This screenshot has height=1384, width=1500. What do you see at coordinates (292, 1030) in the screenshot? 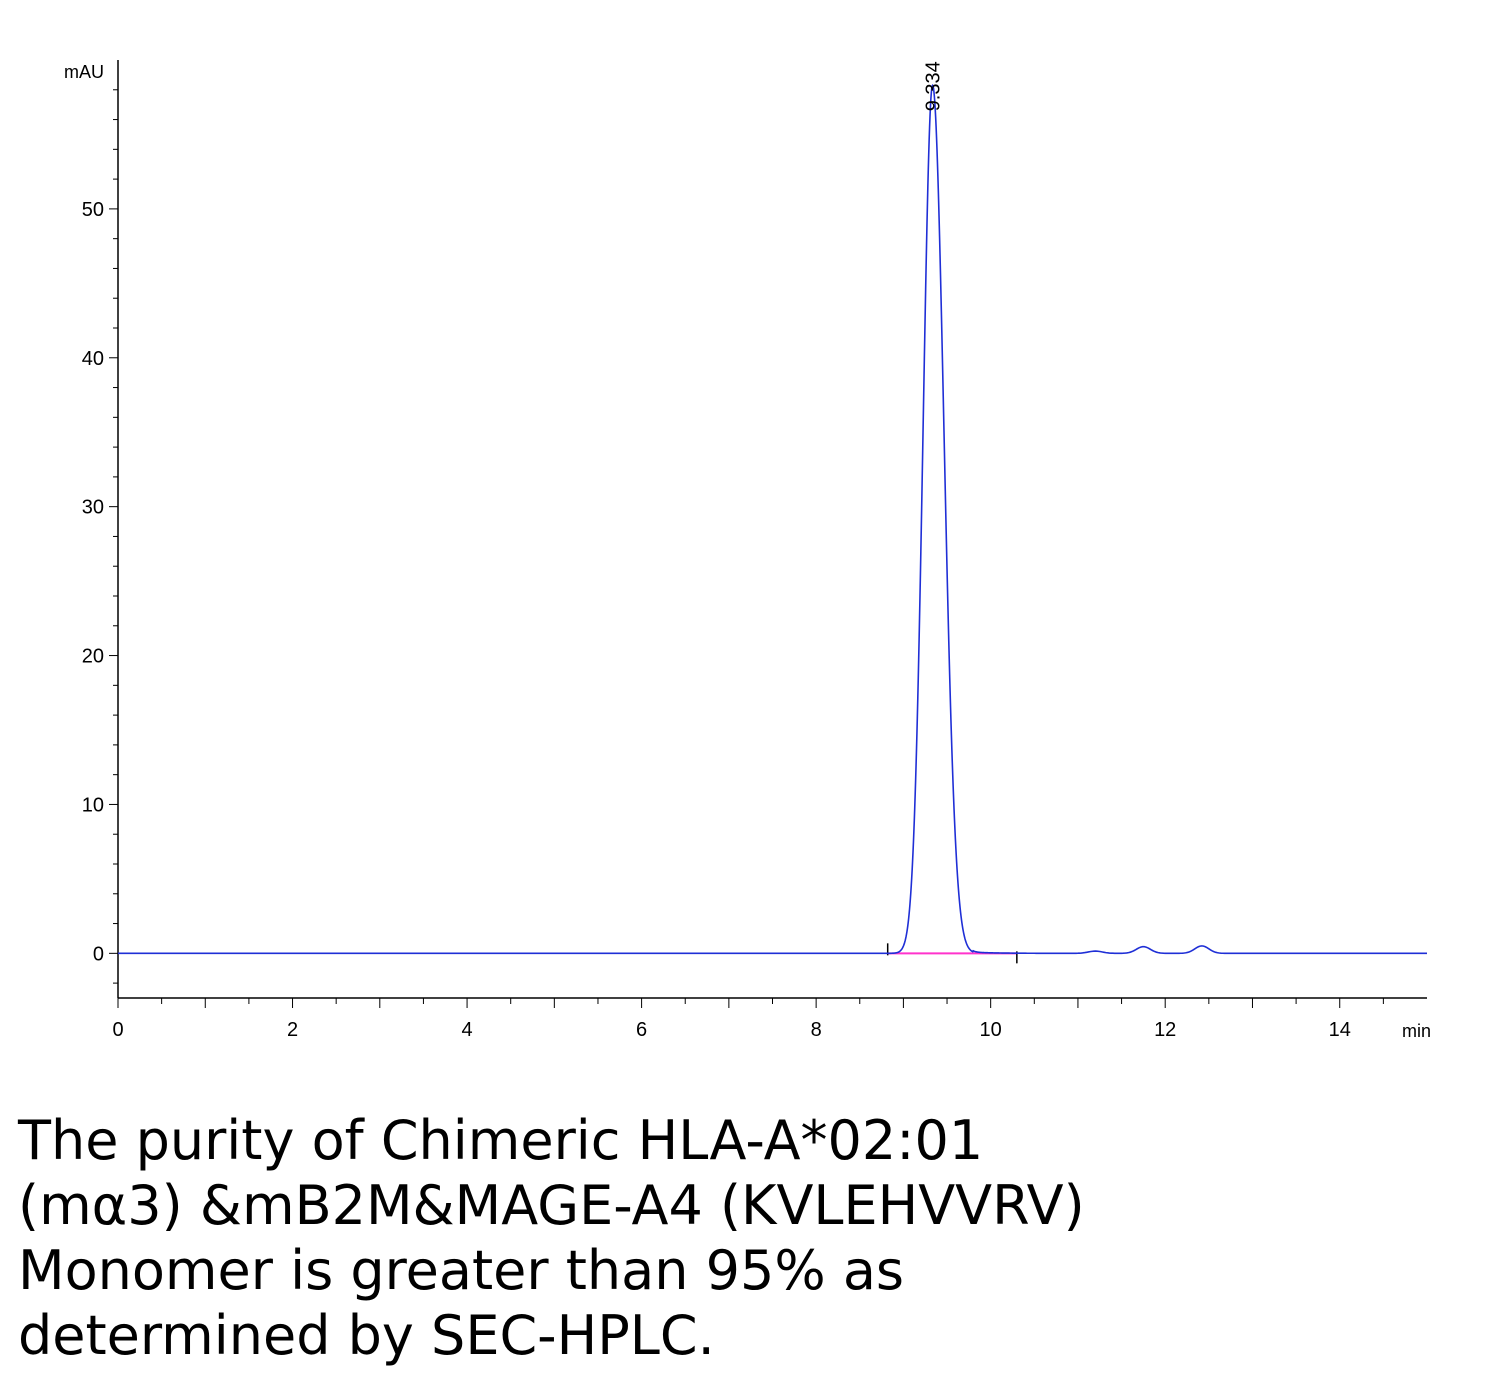
I see `x-tick-label: 2` at bounding box center [292, 1030].